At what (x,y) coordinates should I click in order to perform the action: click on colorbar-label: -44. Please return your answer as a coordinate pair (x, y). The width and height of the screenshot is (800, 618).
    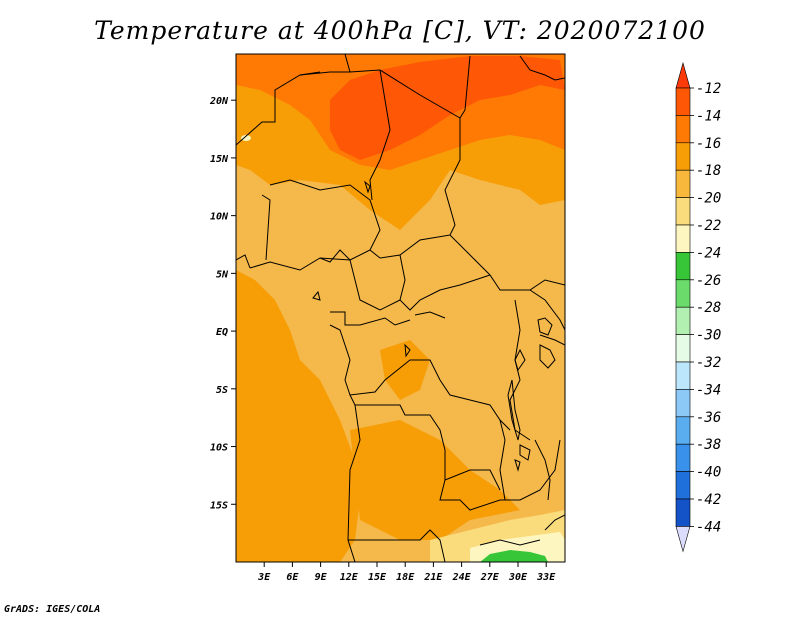
    Looking at the image, I should click on (708, 527).